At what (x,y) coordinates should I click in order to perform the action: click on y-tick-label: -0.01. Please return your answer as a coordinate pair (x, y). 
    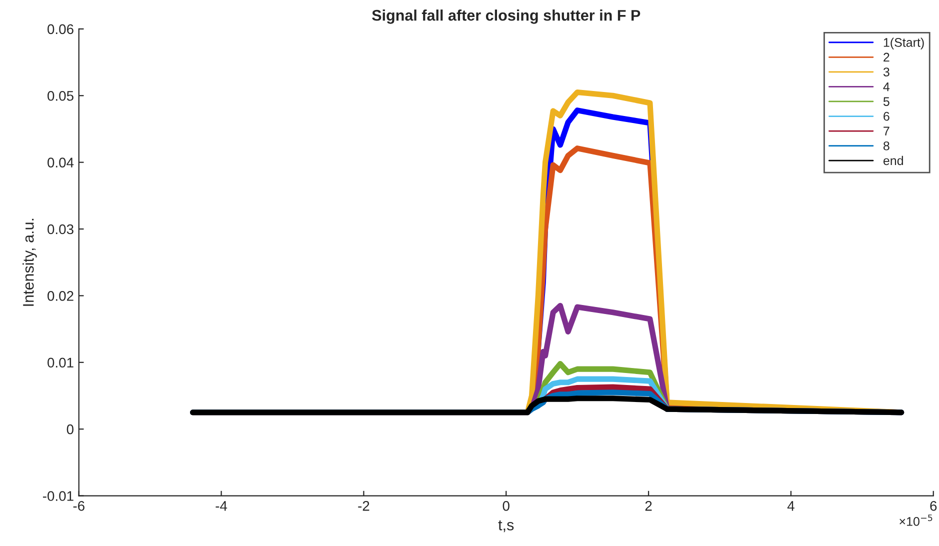
    Looking at the image, I should click on (58, 496).